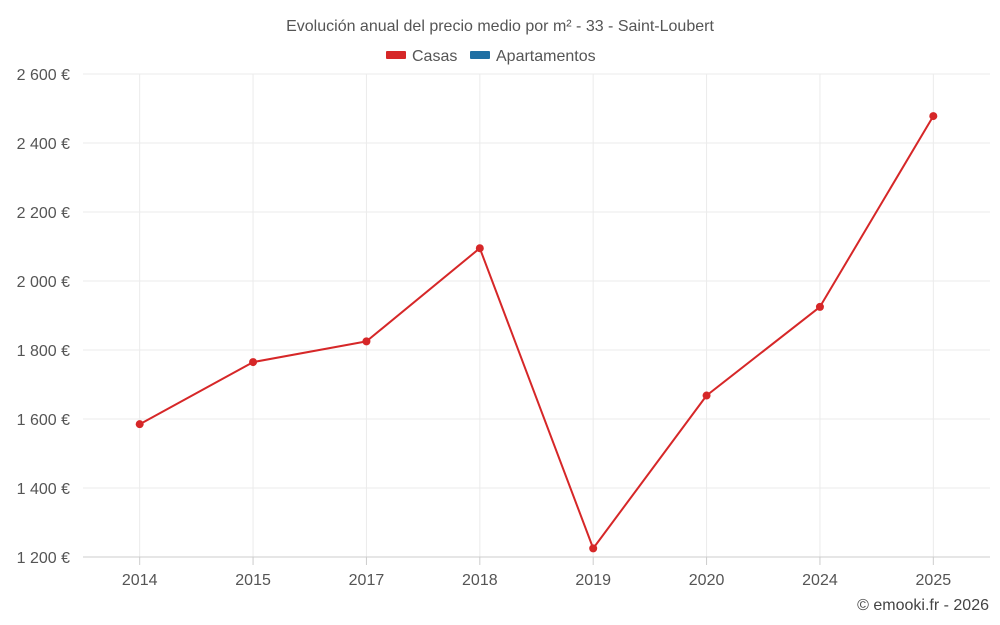  I want to click on y-tick-label: 1 200 €, so click(43, 558).